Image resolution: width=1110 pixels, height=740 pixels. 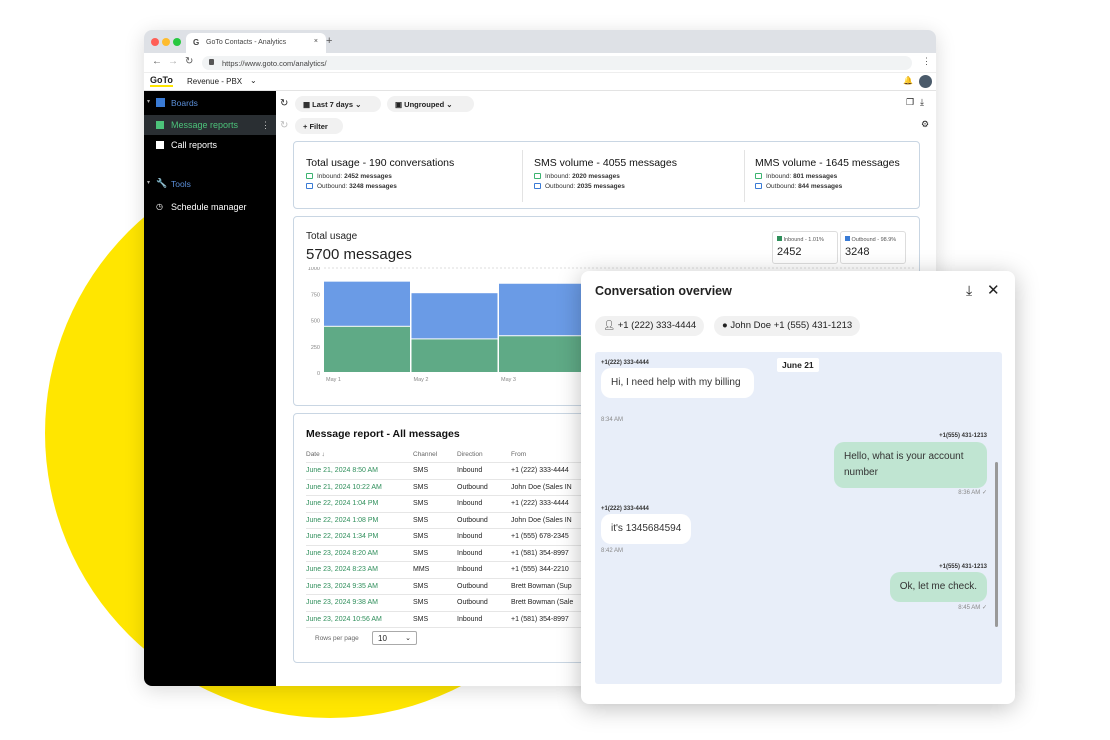 I want to click on column-header-direction: Direction, so click(x=484, y=454).